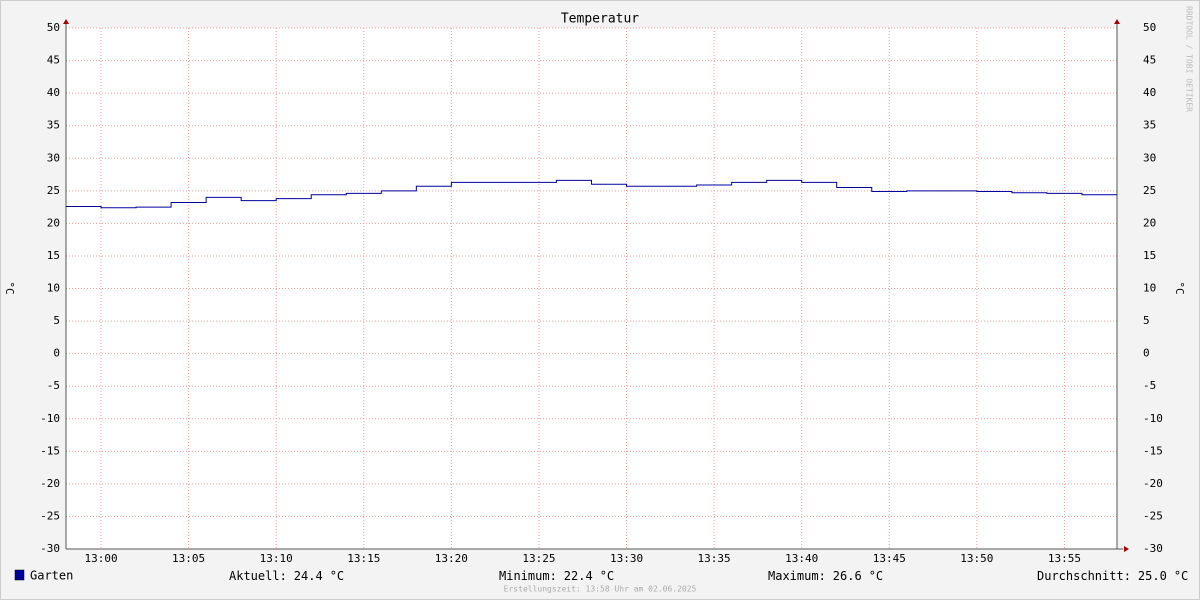 This screenshot has width=1200, height=600. Describe the element at coordinates (1149, 157) in the screenshot. I see `y2-tick-label: 30` at that location.